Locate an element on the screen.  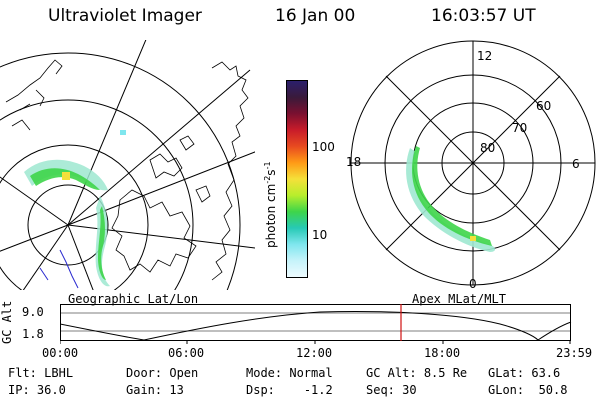
time-tick-label: 23:59 is located at coordinates (574, 353).